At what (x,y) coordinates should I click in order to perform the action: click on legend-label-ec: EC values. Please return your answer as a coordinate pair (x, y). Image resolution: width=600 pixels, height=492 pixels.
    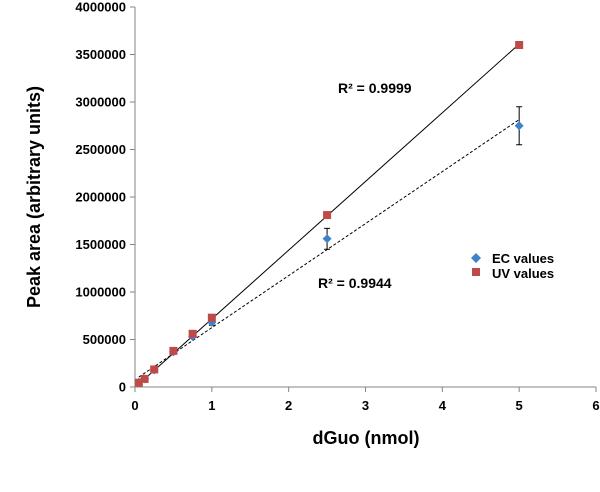
    Looking at the image, I should click on (523, 258).